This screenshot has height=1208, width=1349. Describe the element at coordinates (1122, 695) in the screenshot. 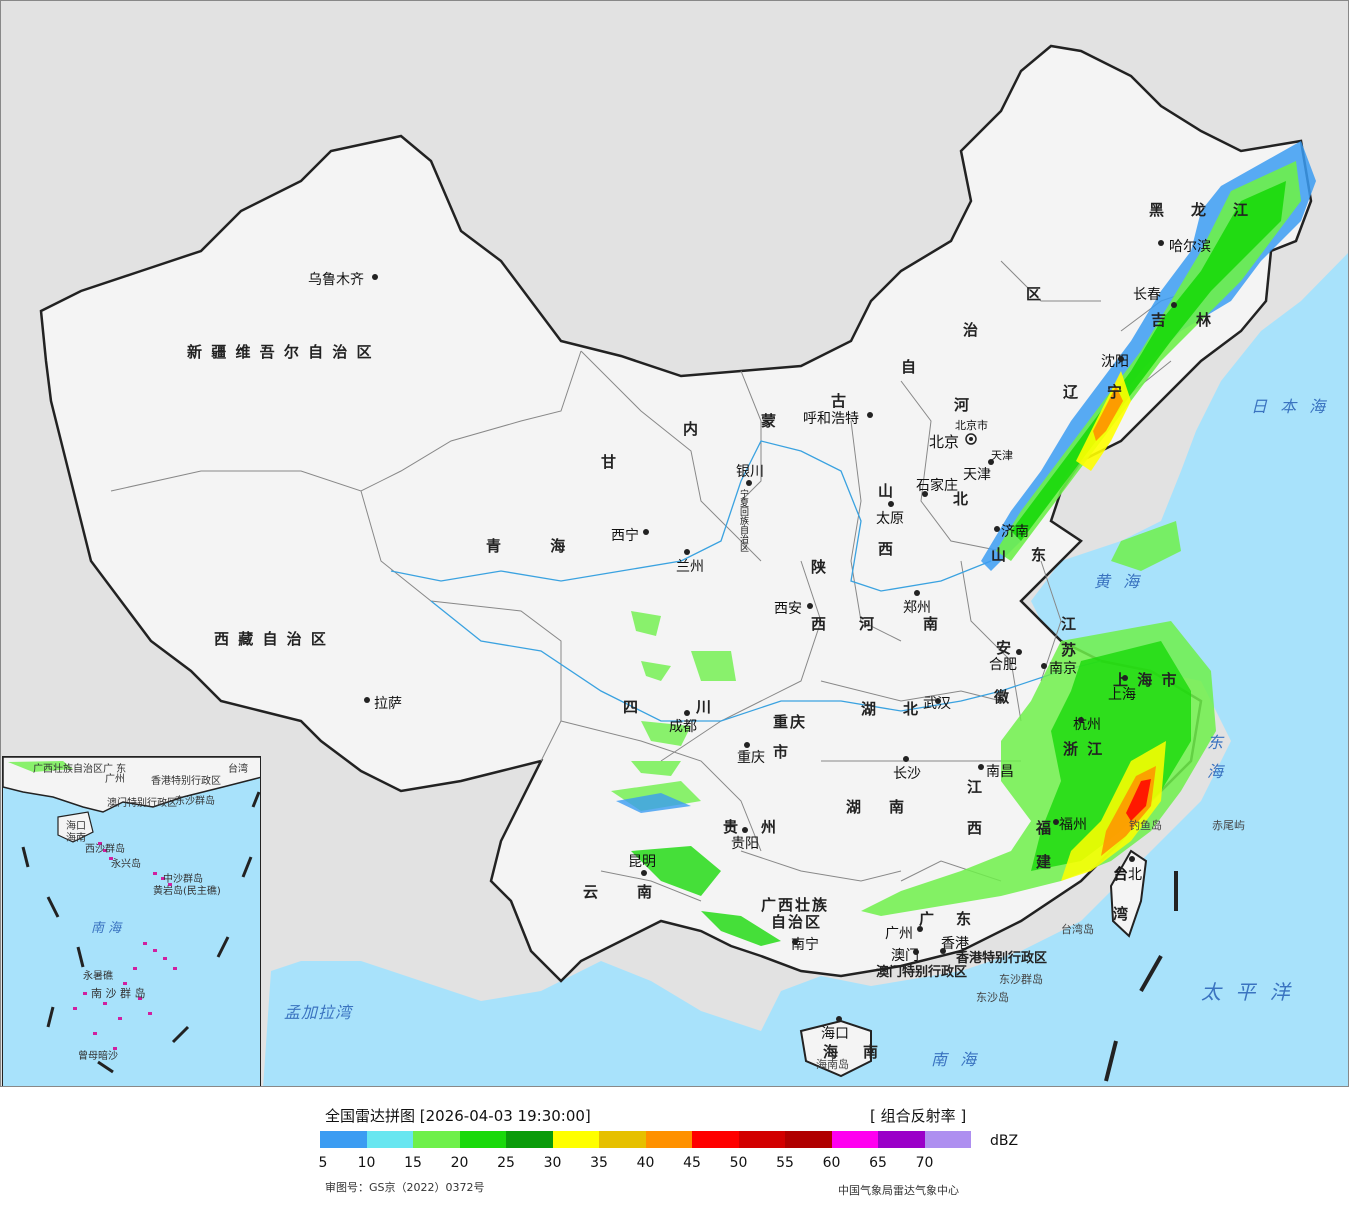

I see `city-label: 上海` at that location.